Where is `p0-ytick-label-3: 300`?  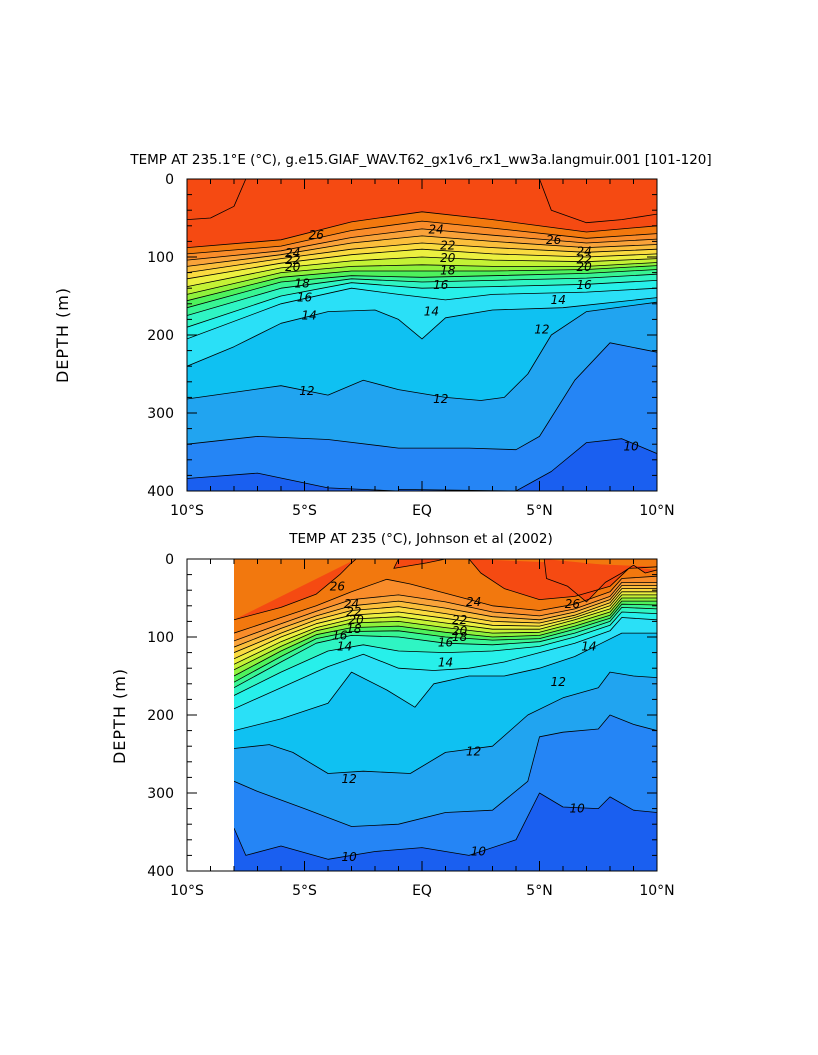 p0-ytick-label-3: 300 is located at coordinates (160, 414).